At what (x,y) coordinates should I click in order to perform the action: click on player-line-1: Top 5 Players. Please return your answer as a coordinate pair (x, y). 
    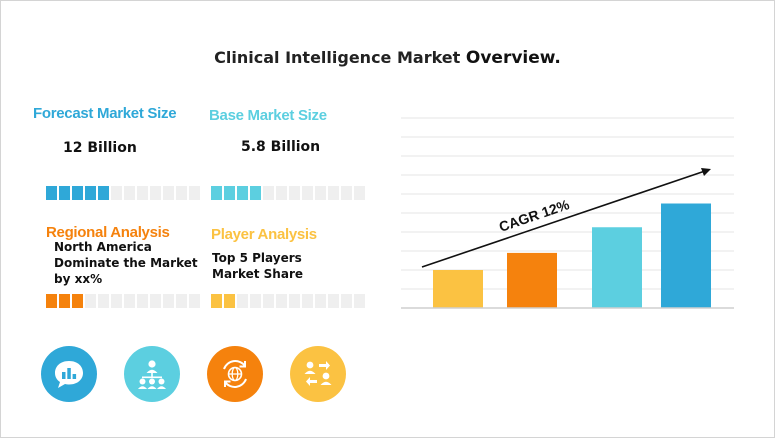
    Looking at the image, I should click on (257, 258).